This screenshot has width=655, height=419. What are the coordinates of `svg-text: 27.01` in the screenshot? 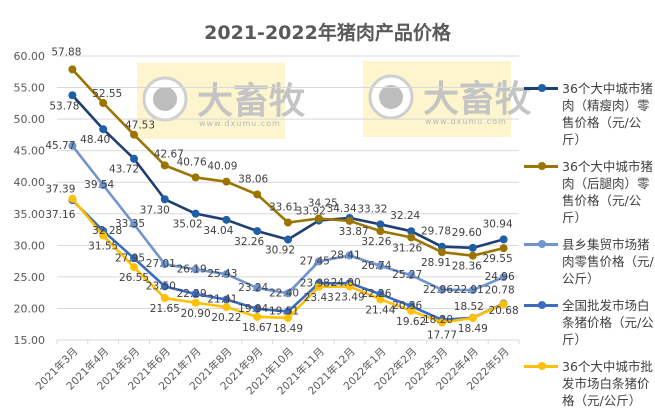 It's located at (161, 264).